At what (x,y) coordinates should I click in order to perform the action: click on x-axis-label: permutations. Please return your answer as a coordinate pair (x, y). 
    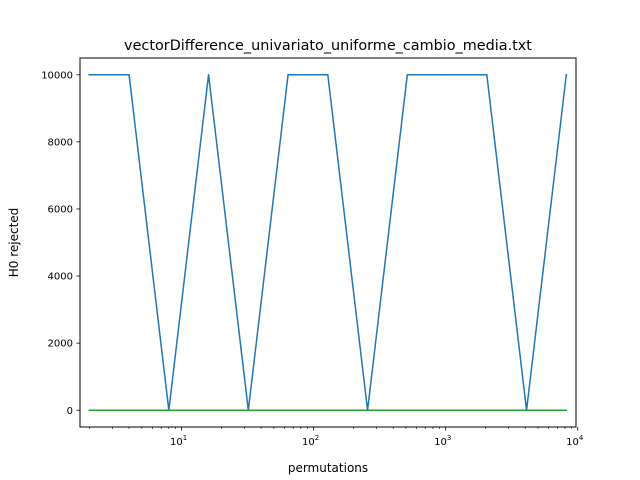
    Looking at the image, I should click on (328, 468).